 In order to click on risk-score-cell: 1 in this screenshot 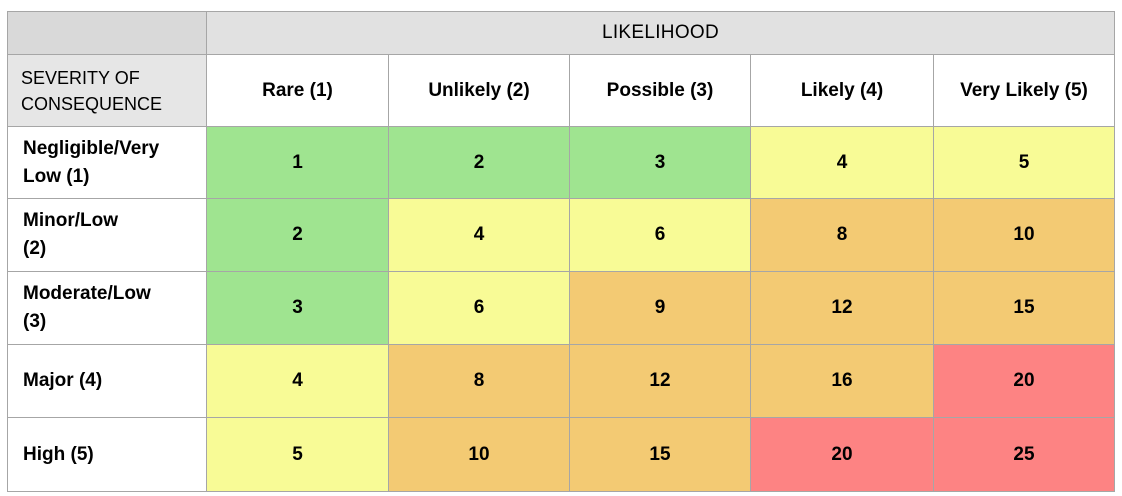, I will do `click(297, 162)`.